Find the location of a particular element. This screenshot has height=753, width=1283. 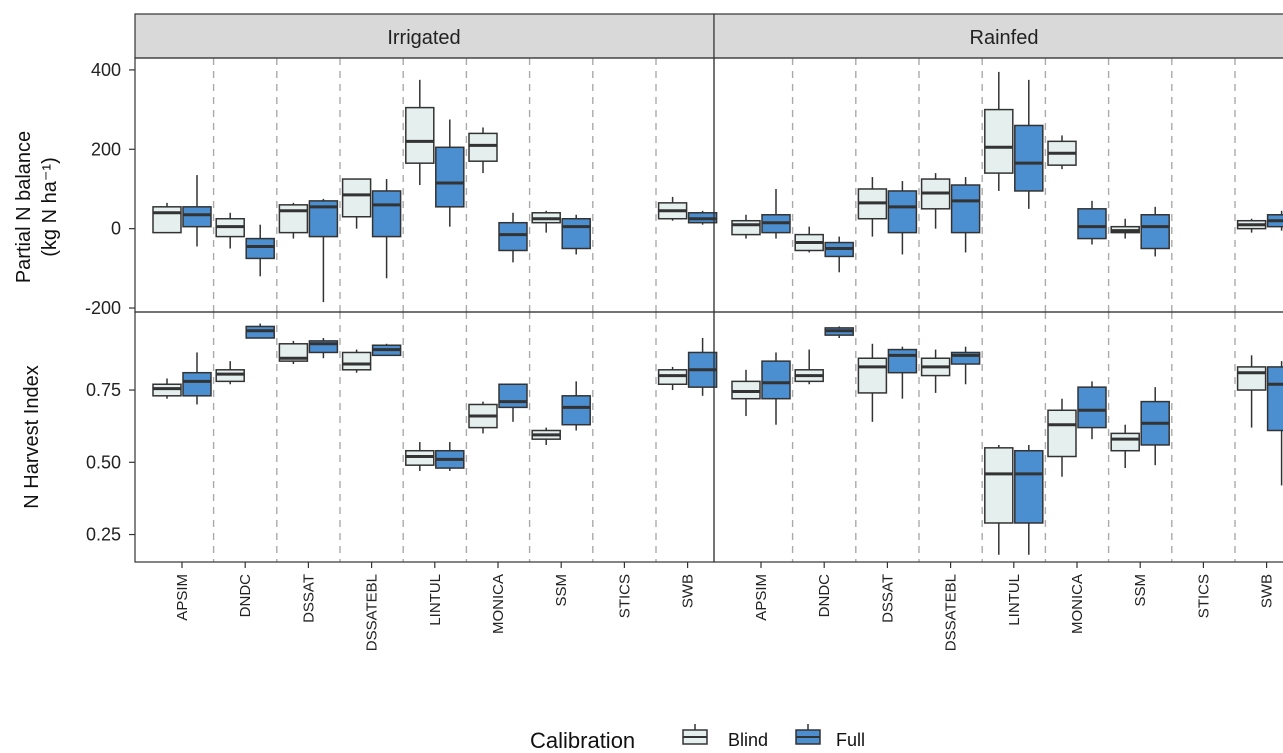

box-rainfed-lintul-blind-p1 is located at coordinates (999, 499).